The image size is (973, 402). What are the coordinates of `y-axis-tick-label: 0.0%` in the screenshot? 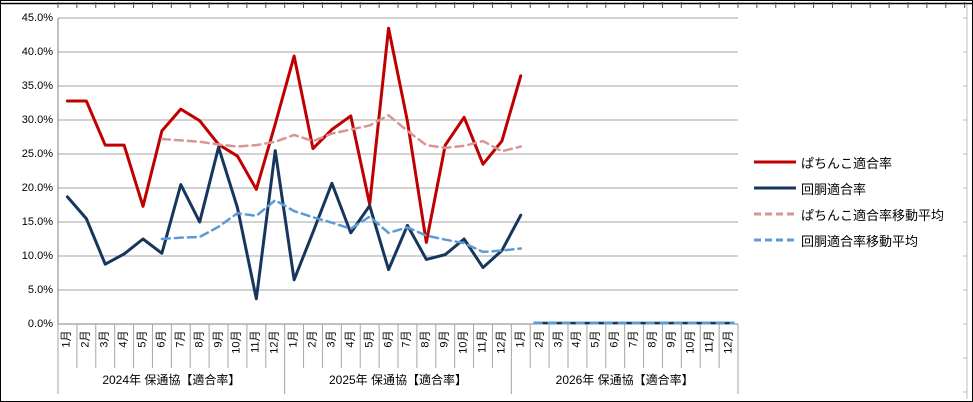 It's located at (40, 324).